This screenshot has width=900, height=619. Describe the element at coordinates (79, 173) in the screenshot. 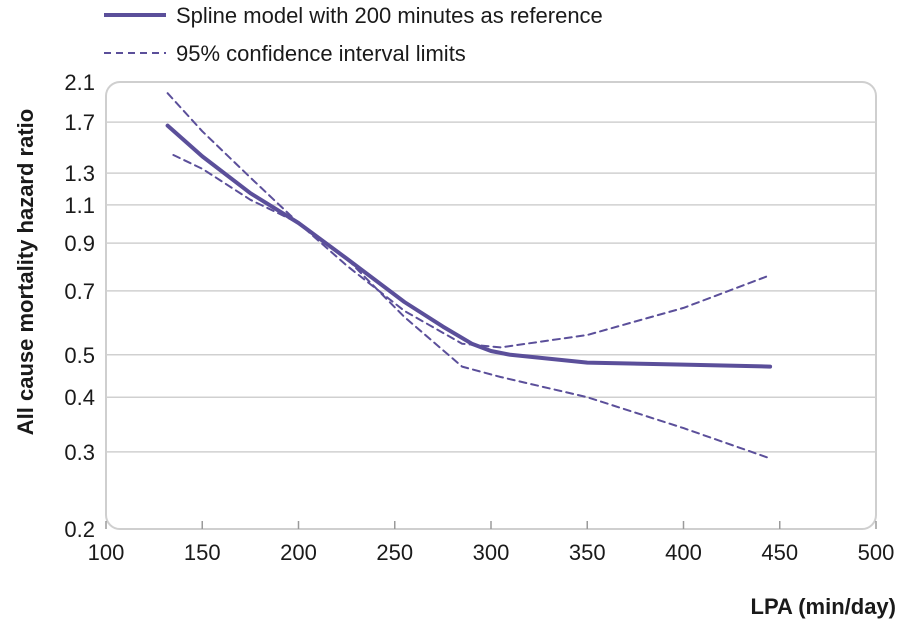

I see `y-tick-label: 1.3` at that location.